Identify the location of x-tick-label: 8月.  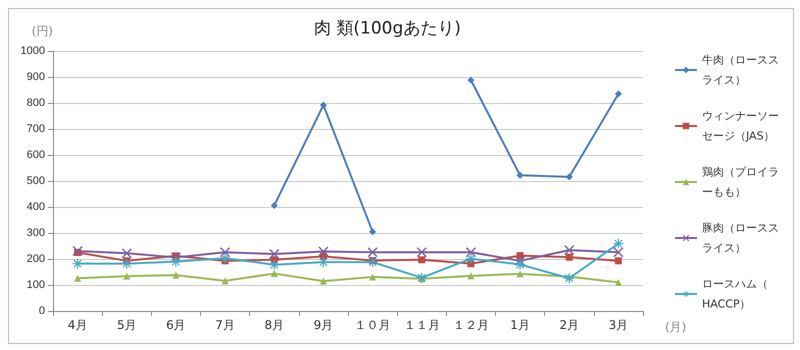
(274, 325).